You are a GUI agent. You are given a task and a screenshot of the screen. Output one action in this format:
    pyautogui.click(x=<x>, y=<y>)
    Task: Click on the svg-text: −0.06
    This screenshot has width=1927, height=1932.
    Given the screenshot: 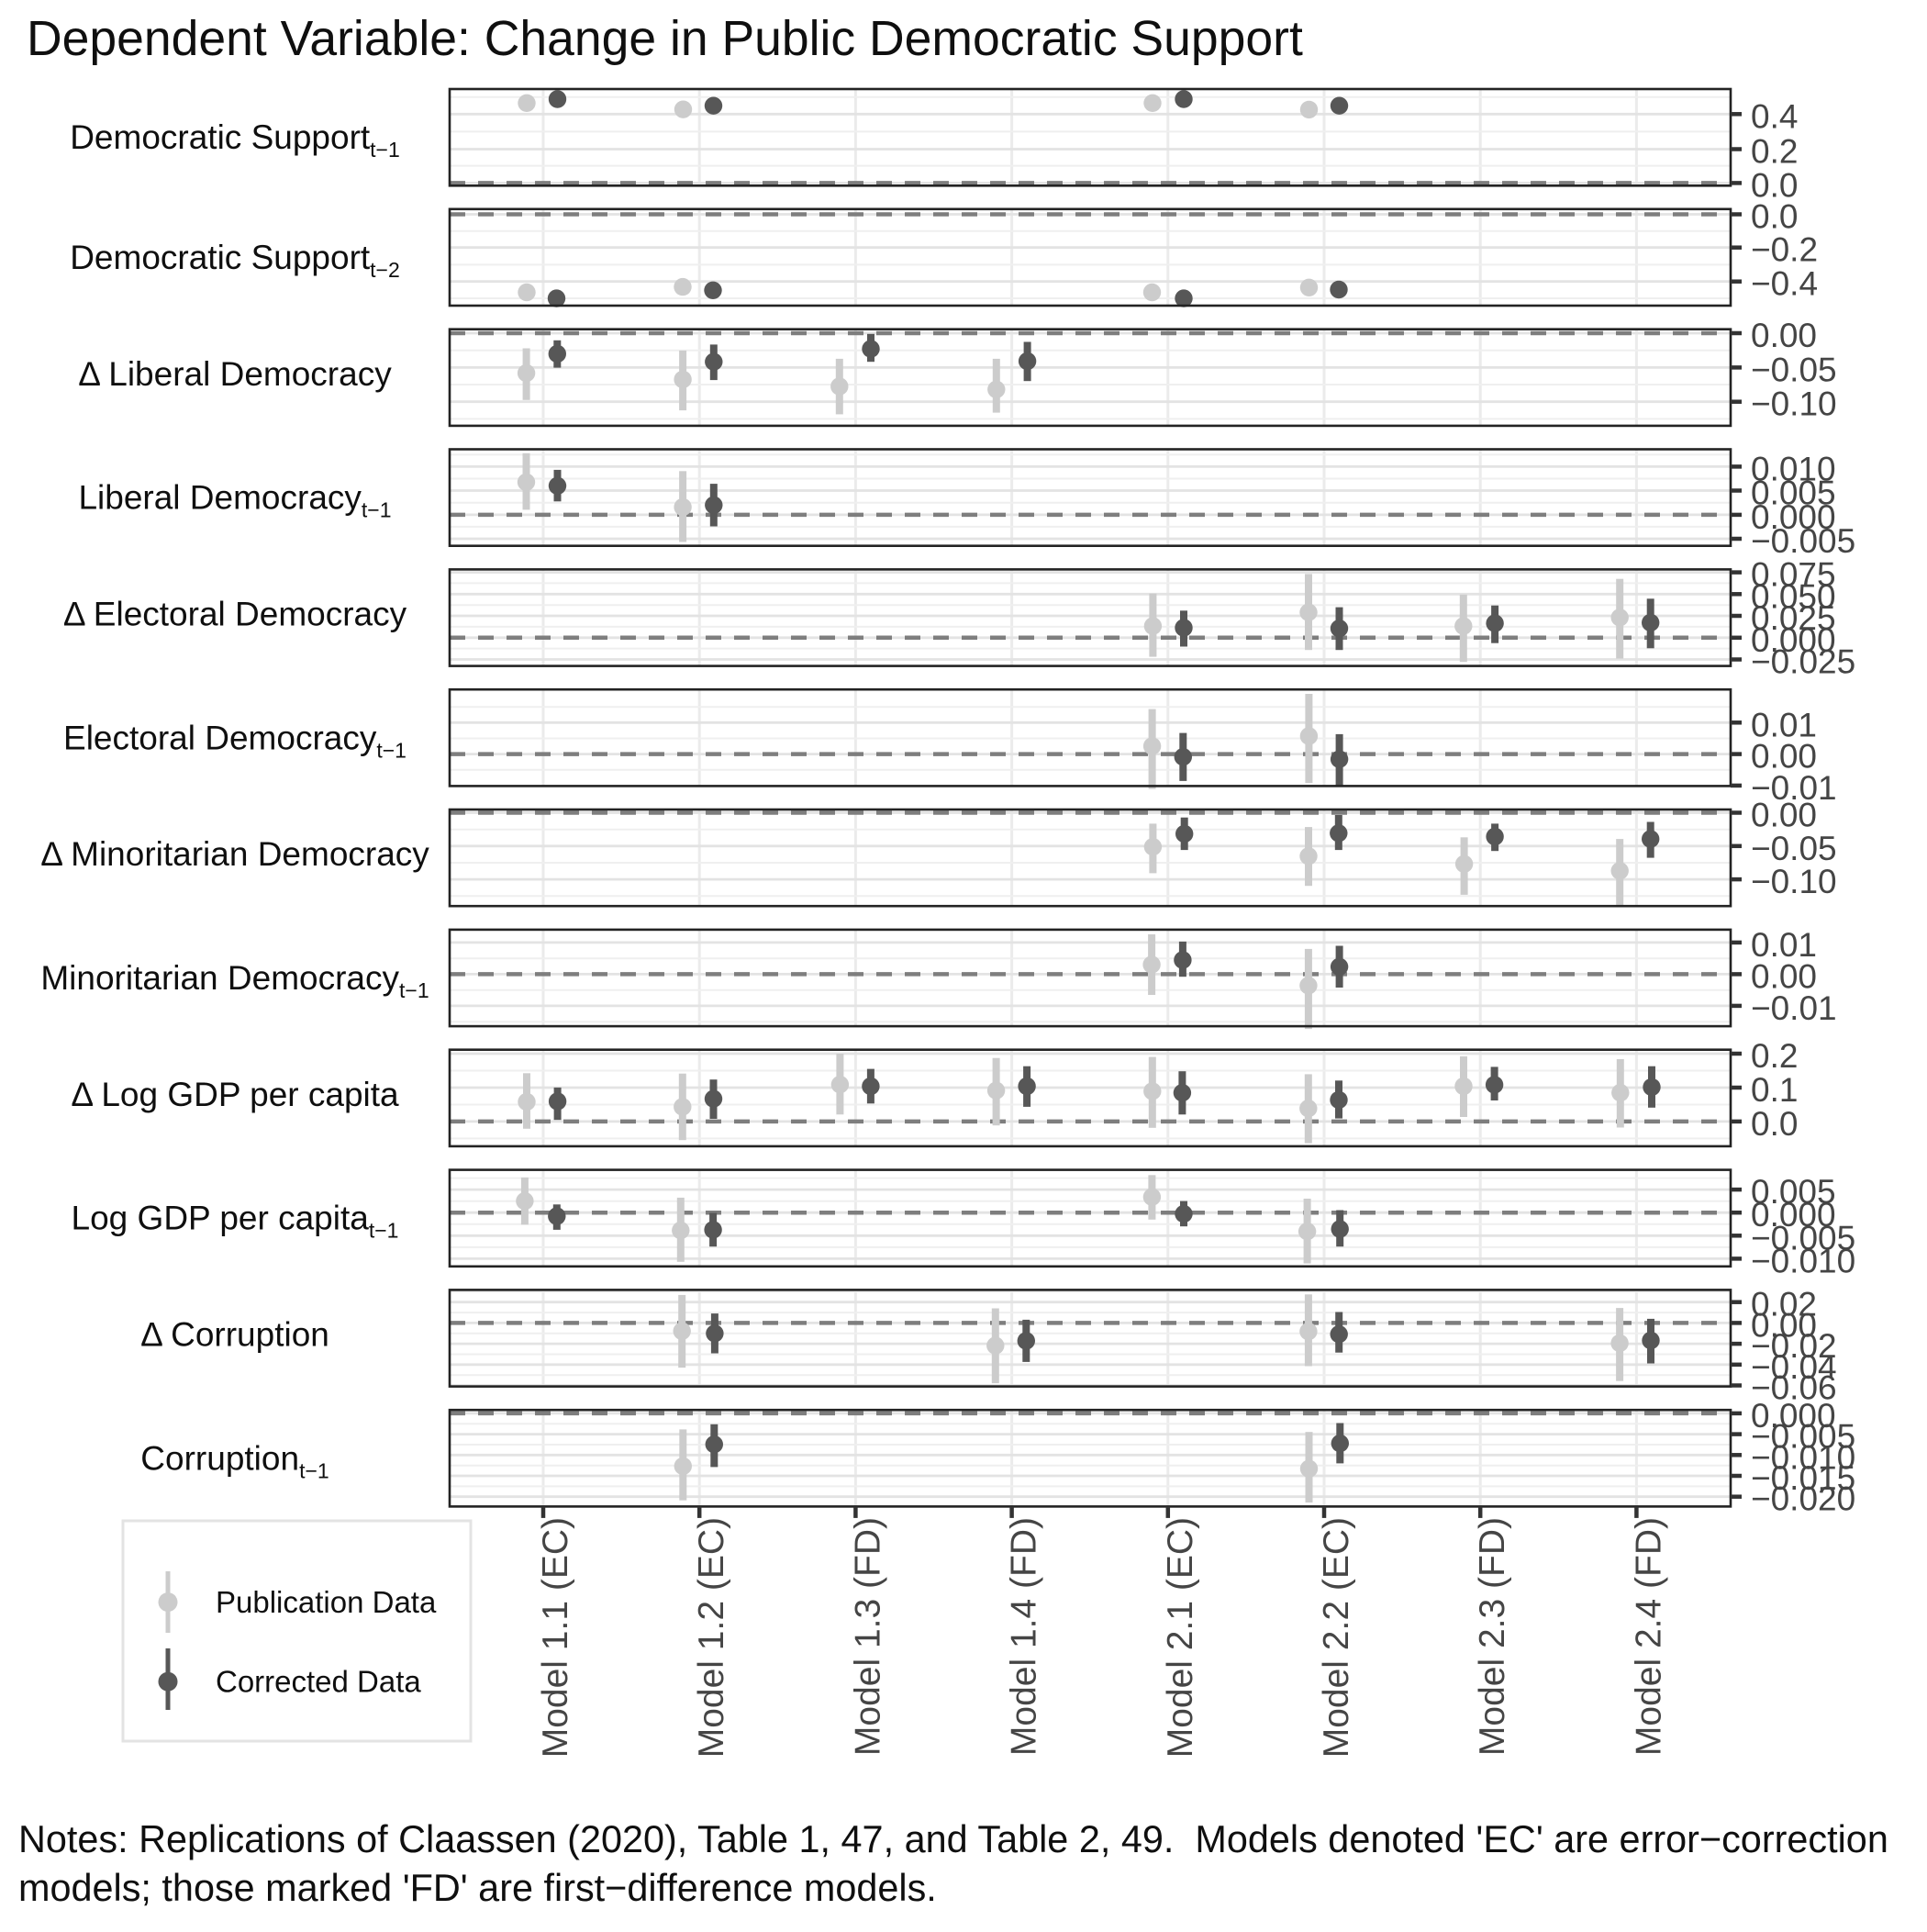 What is the action you would take?
    pyautogui.click(x=1794, y=1388)
    